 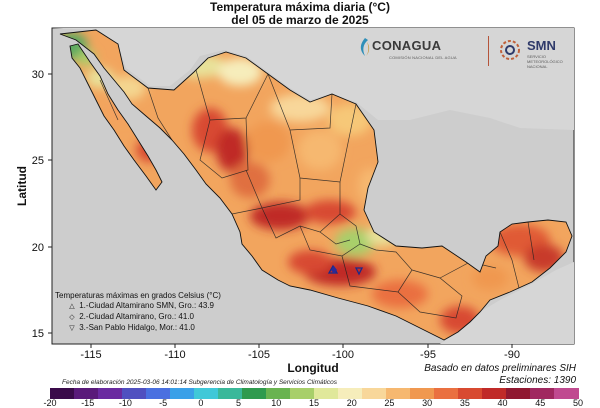 I want to click on y-tick-label: 15, so click(x=38, y=334).